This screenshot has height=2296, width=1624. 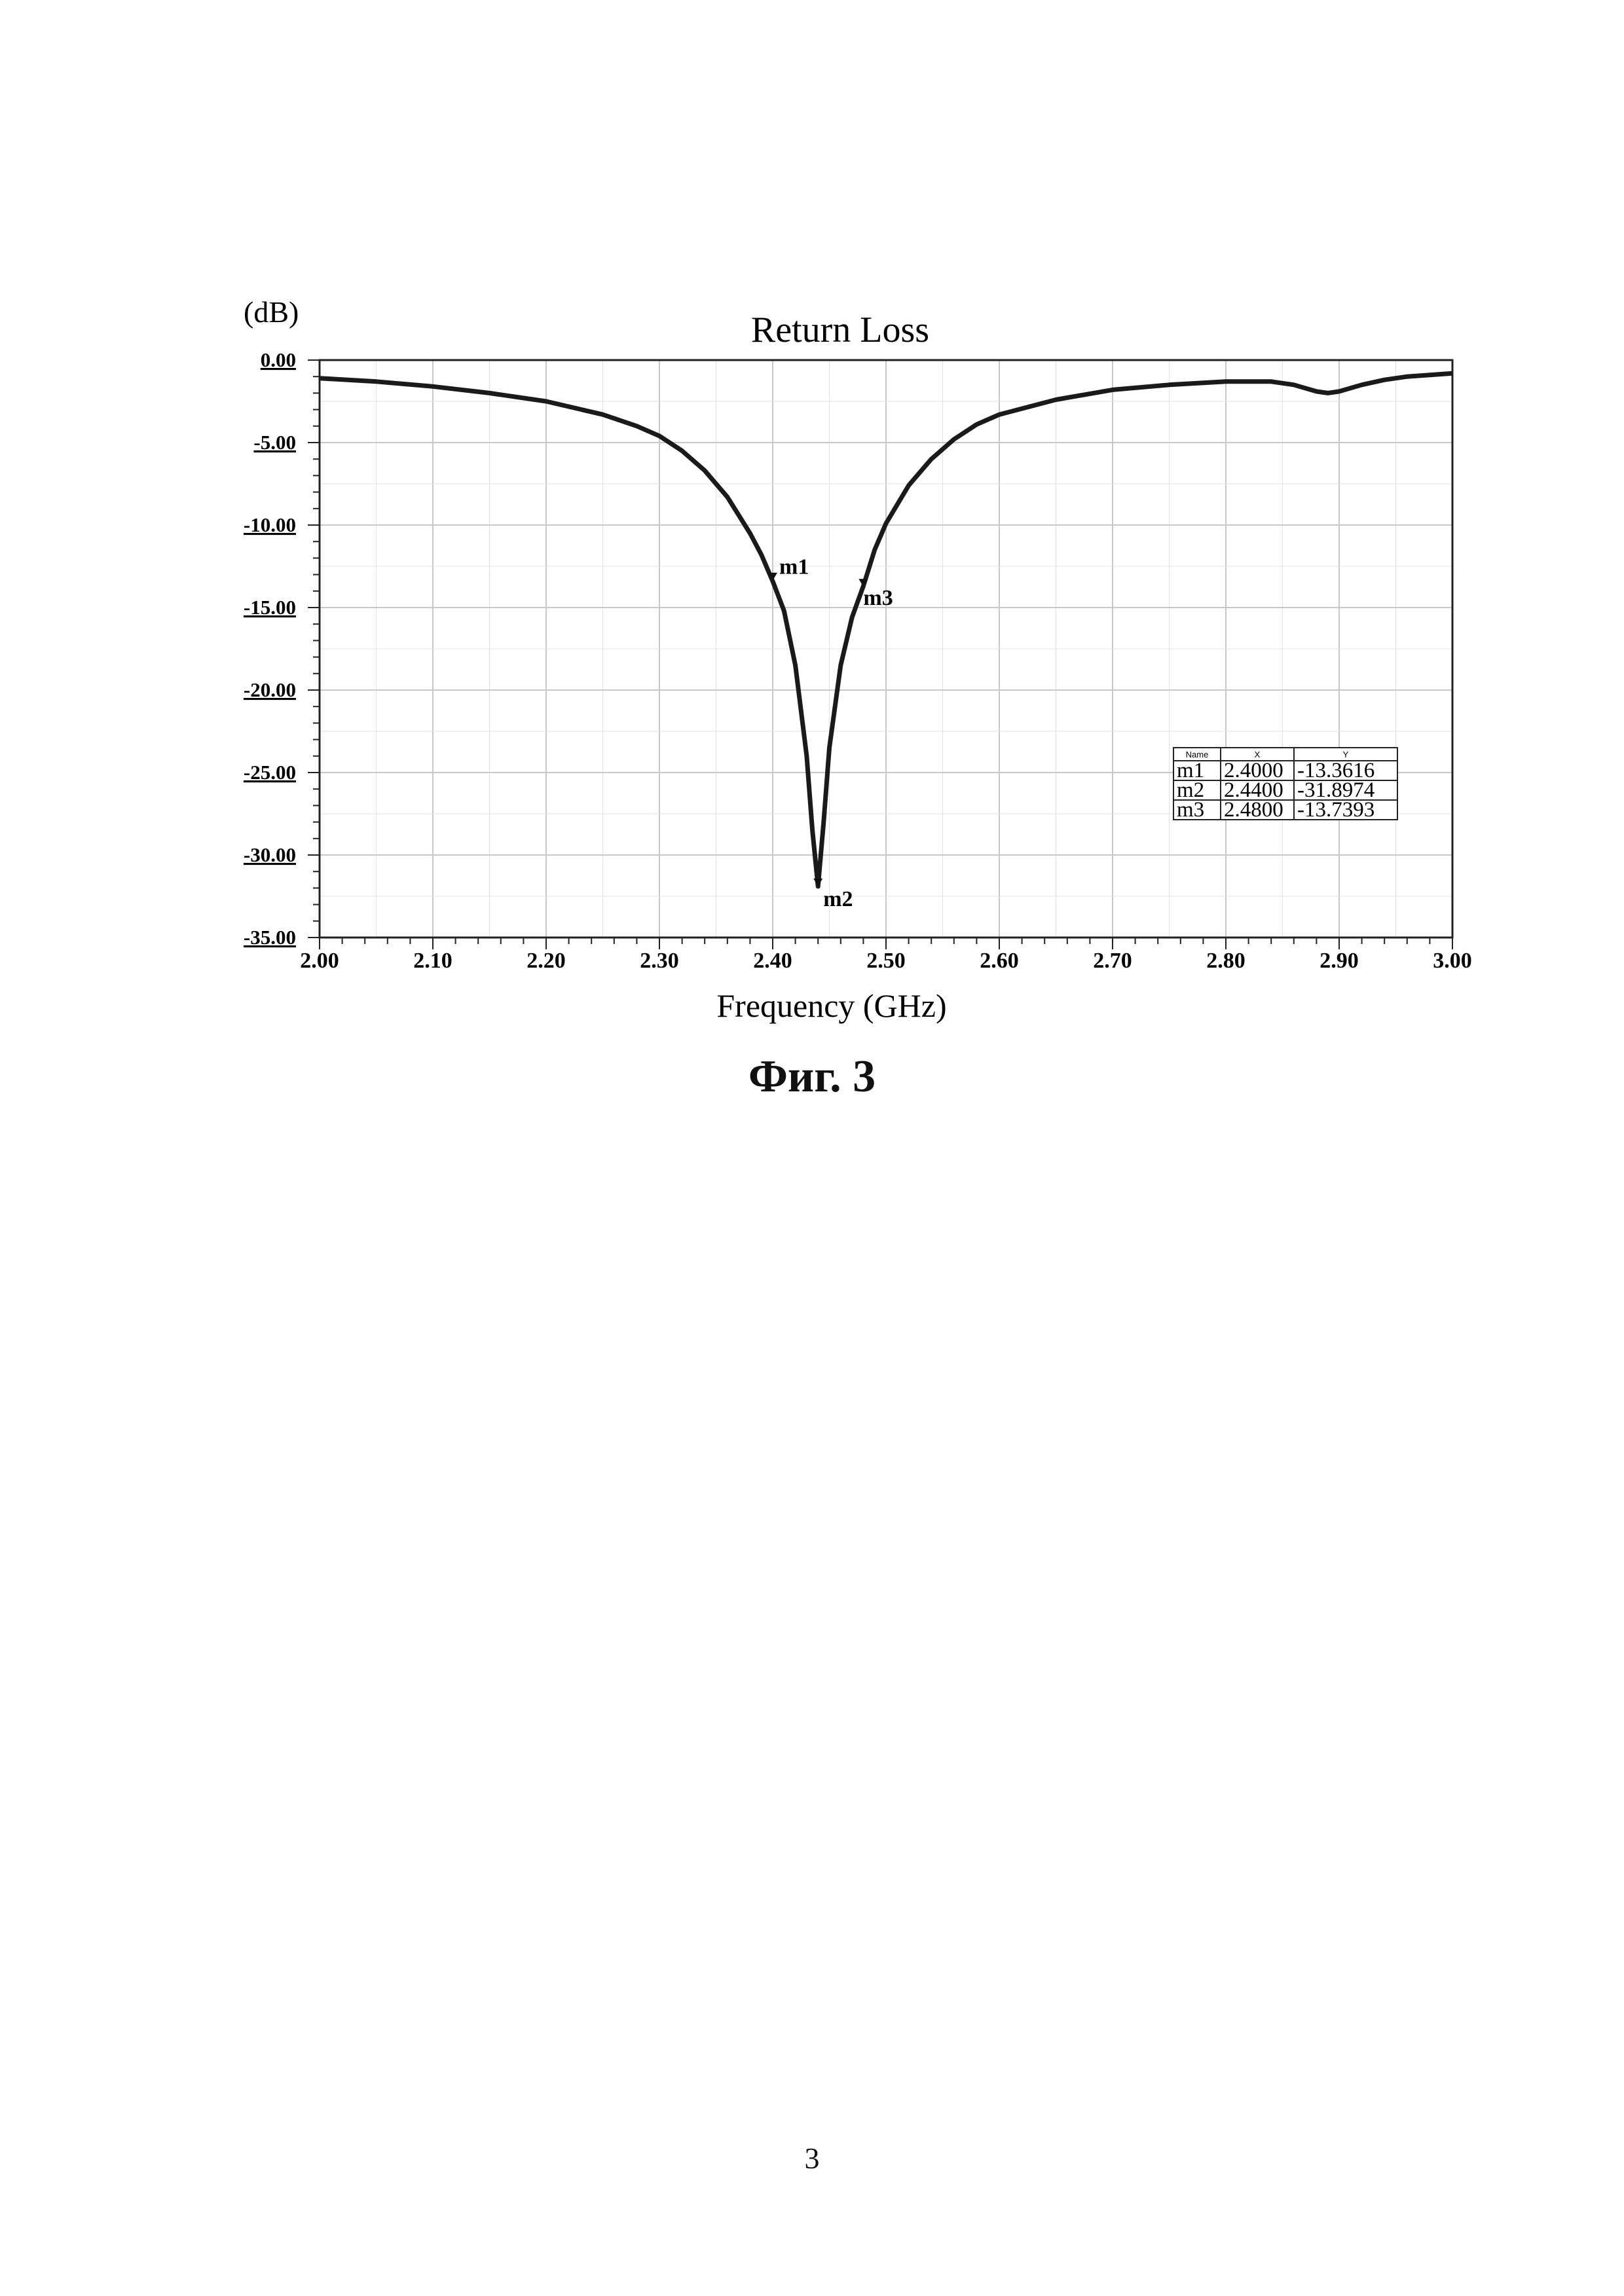 What do you see at coordinates (270, 937) in the screenshot?
I see `y-tick-label: -35.00` at bounding box center [270, 937].